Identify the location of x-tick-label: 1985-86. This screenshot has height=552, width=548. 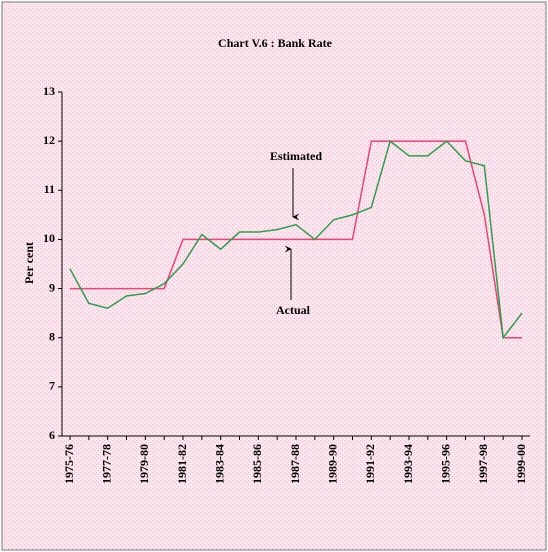
(257, 464).